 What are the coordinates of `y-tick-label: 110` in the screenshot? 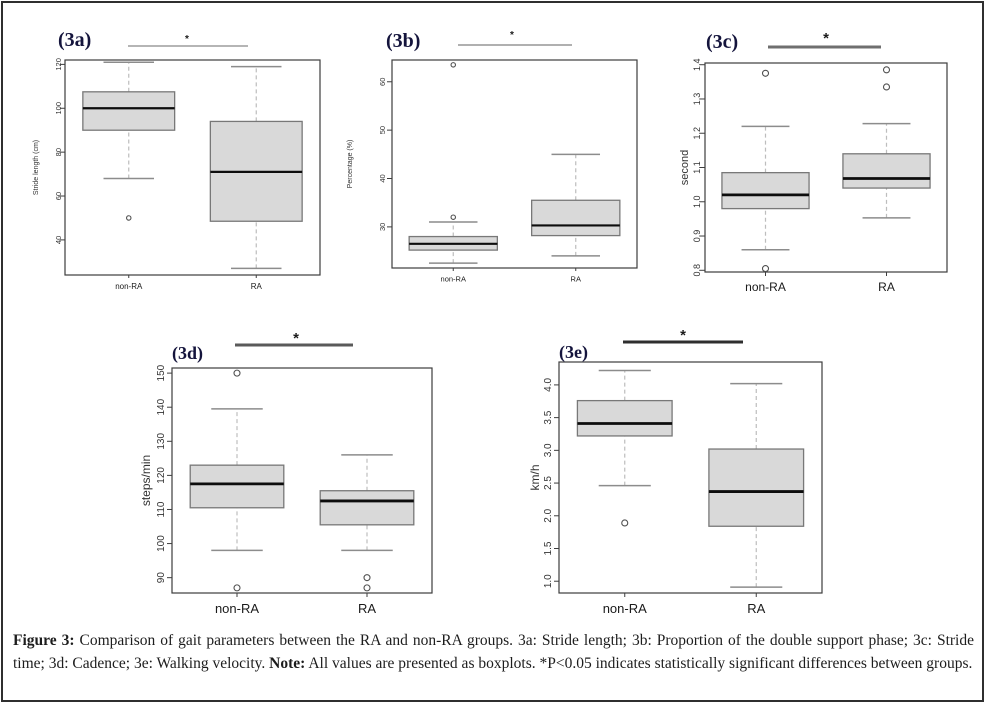 It's located at (161, 509).